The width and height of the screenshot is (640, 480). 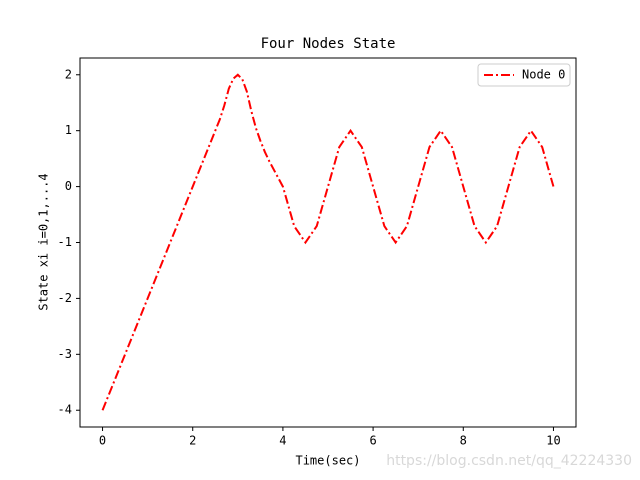 What do you see at coordinates (509, 461) in the screenshot?
I see `watermark: https://blog.csdn.net/qq_42224330` at bounding box center [509, 461].